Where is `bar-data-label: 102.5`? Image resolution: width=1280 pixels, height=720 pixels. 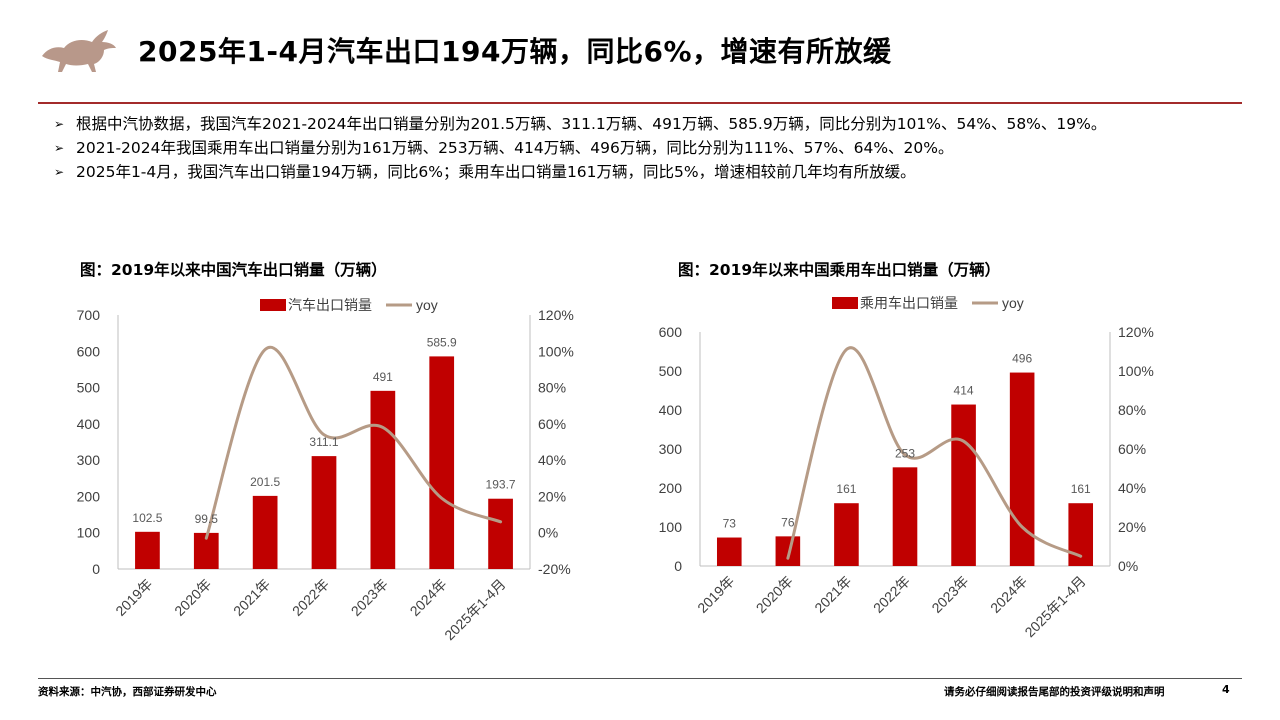 bar-data-label: 102.5 is located at coordinates (147, 518).